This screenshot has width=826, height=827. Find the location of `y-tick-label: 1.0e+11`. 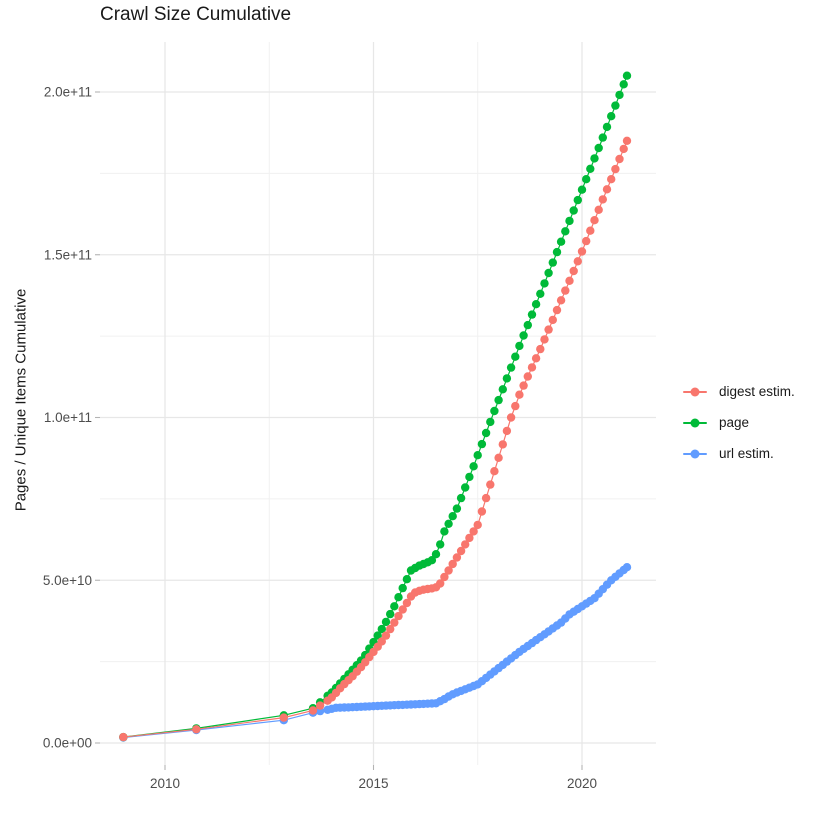

y-tick-label: 1.0e+11 is located at coordinates (68, 417).